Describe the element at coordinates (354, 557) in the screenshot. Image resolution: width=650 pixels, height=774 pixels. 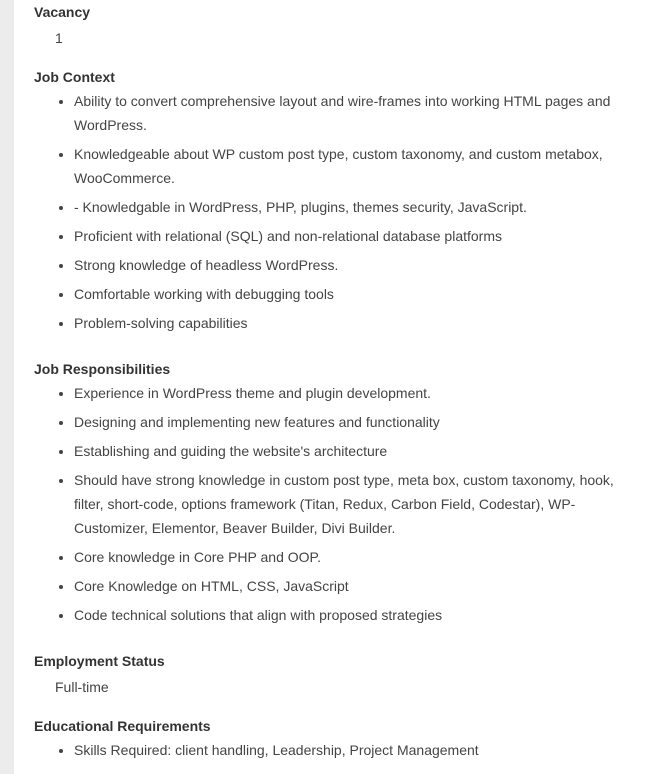
I see `list-item: Core knowledge in Core PHP and OOP.` at that location.